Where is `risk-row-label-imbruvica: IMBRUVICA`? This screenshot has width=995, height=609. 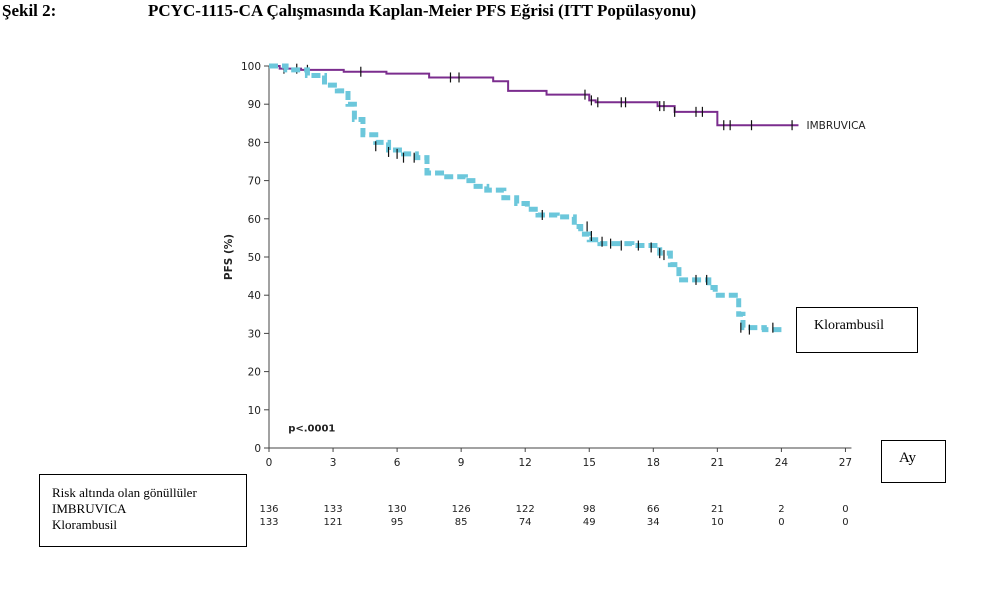 risk-row-label-imbruvica: IMBRUVICA is located at coordinates (89, 508).